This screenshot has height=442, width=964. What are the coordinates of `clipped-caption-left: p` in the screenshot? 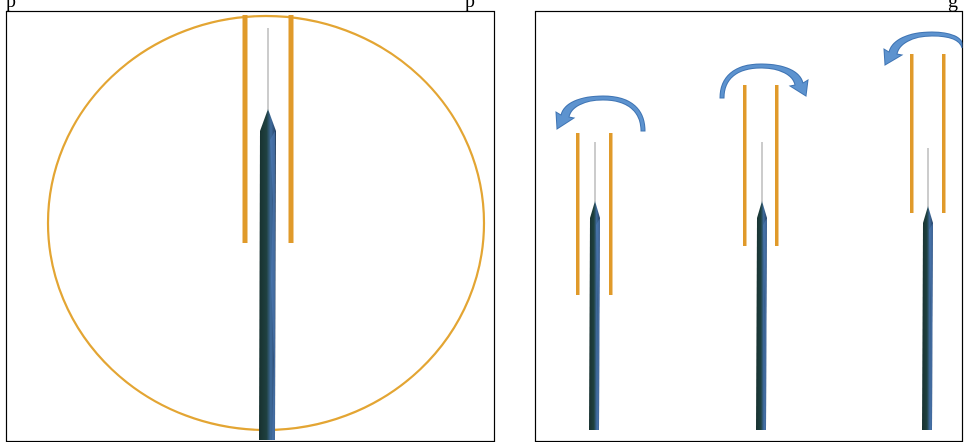 It's located at (11, 6).